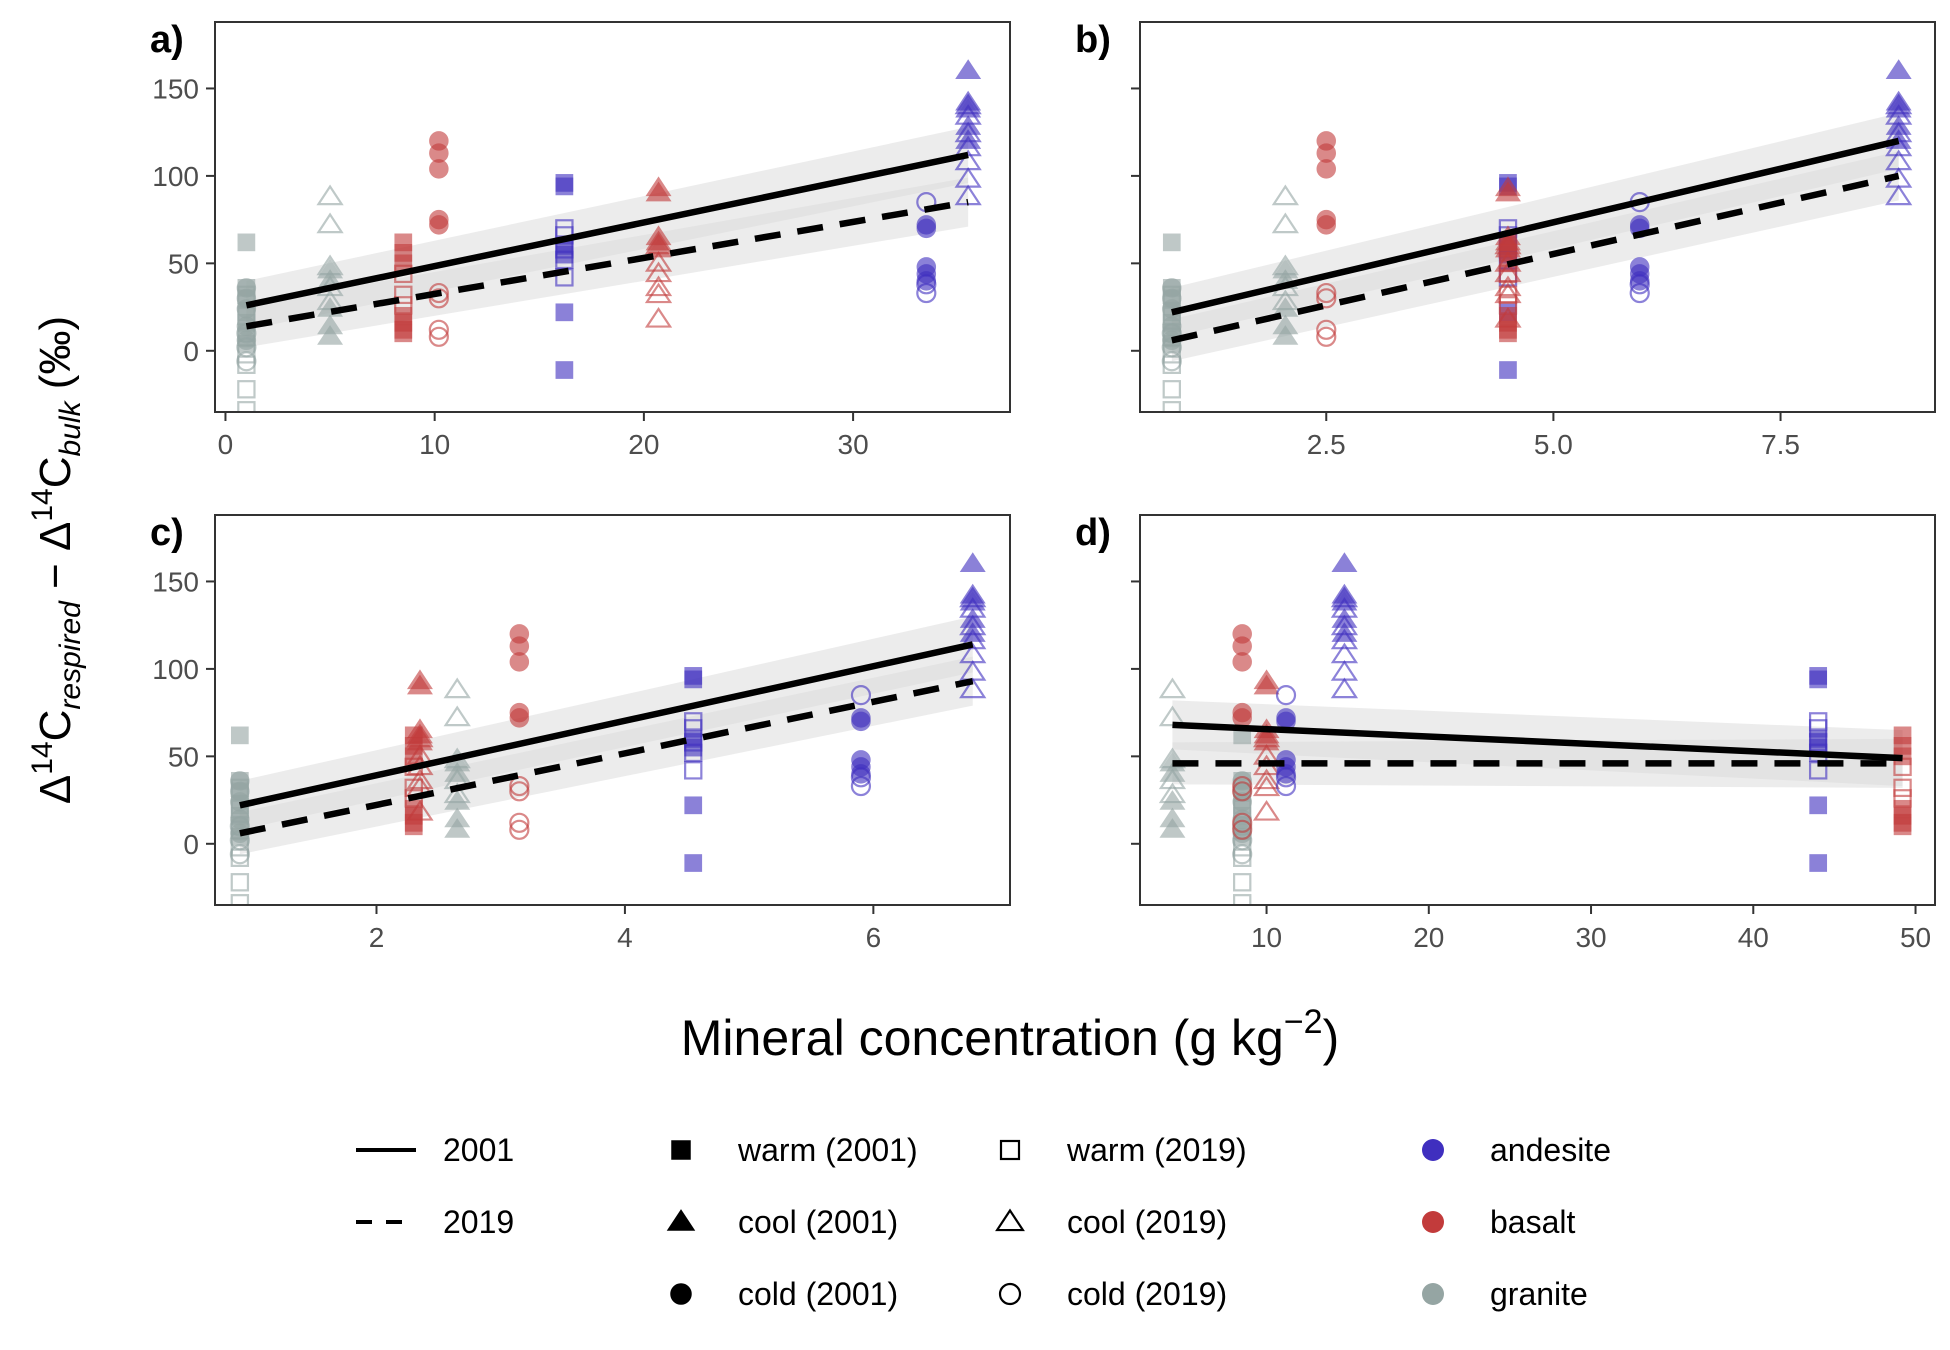 This screenshot has width=1950, height=1350. Describe the element at coordinates (240, 807) in the screenshot. I see `points-granite-cold-2001` at that location.